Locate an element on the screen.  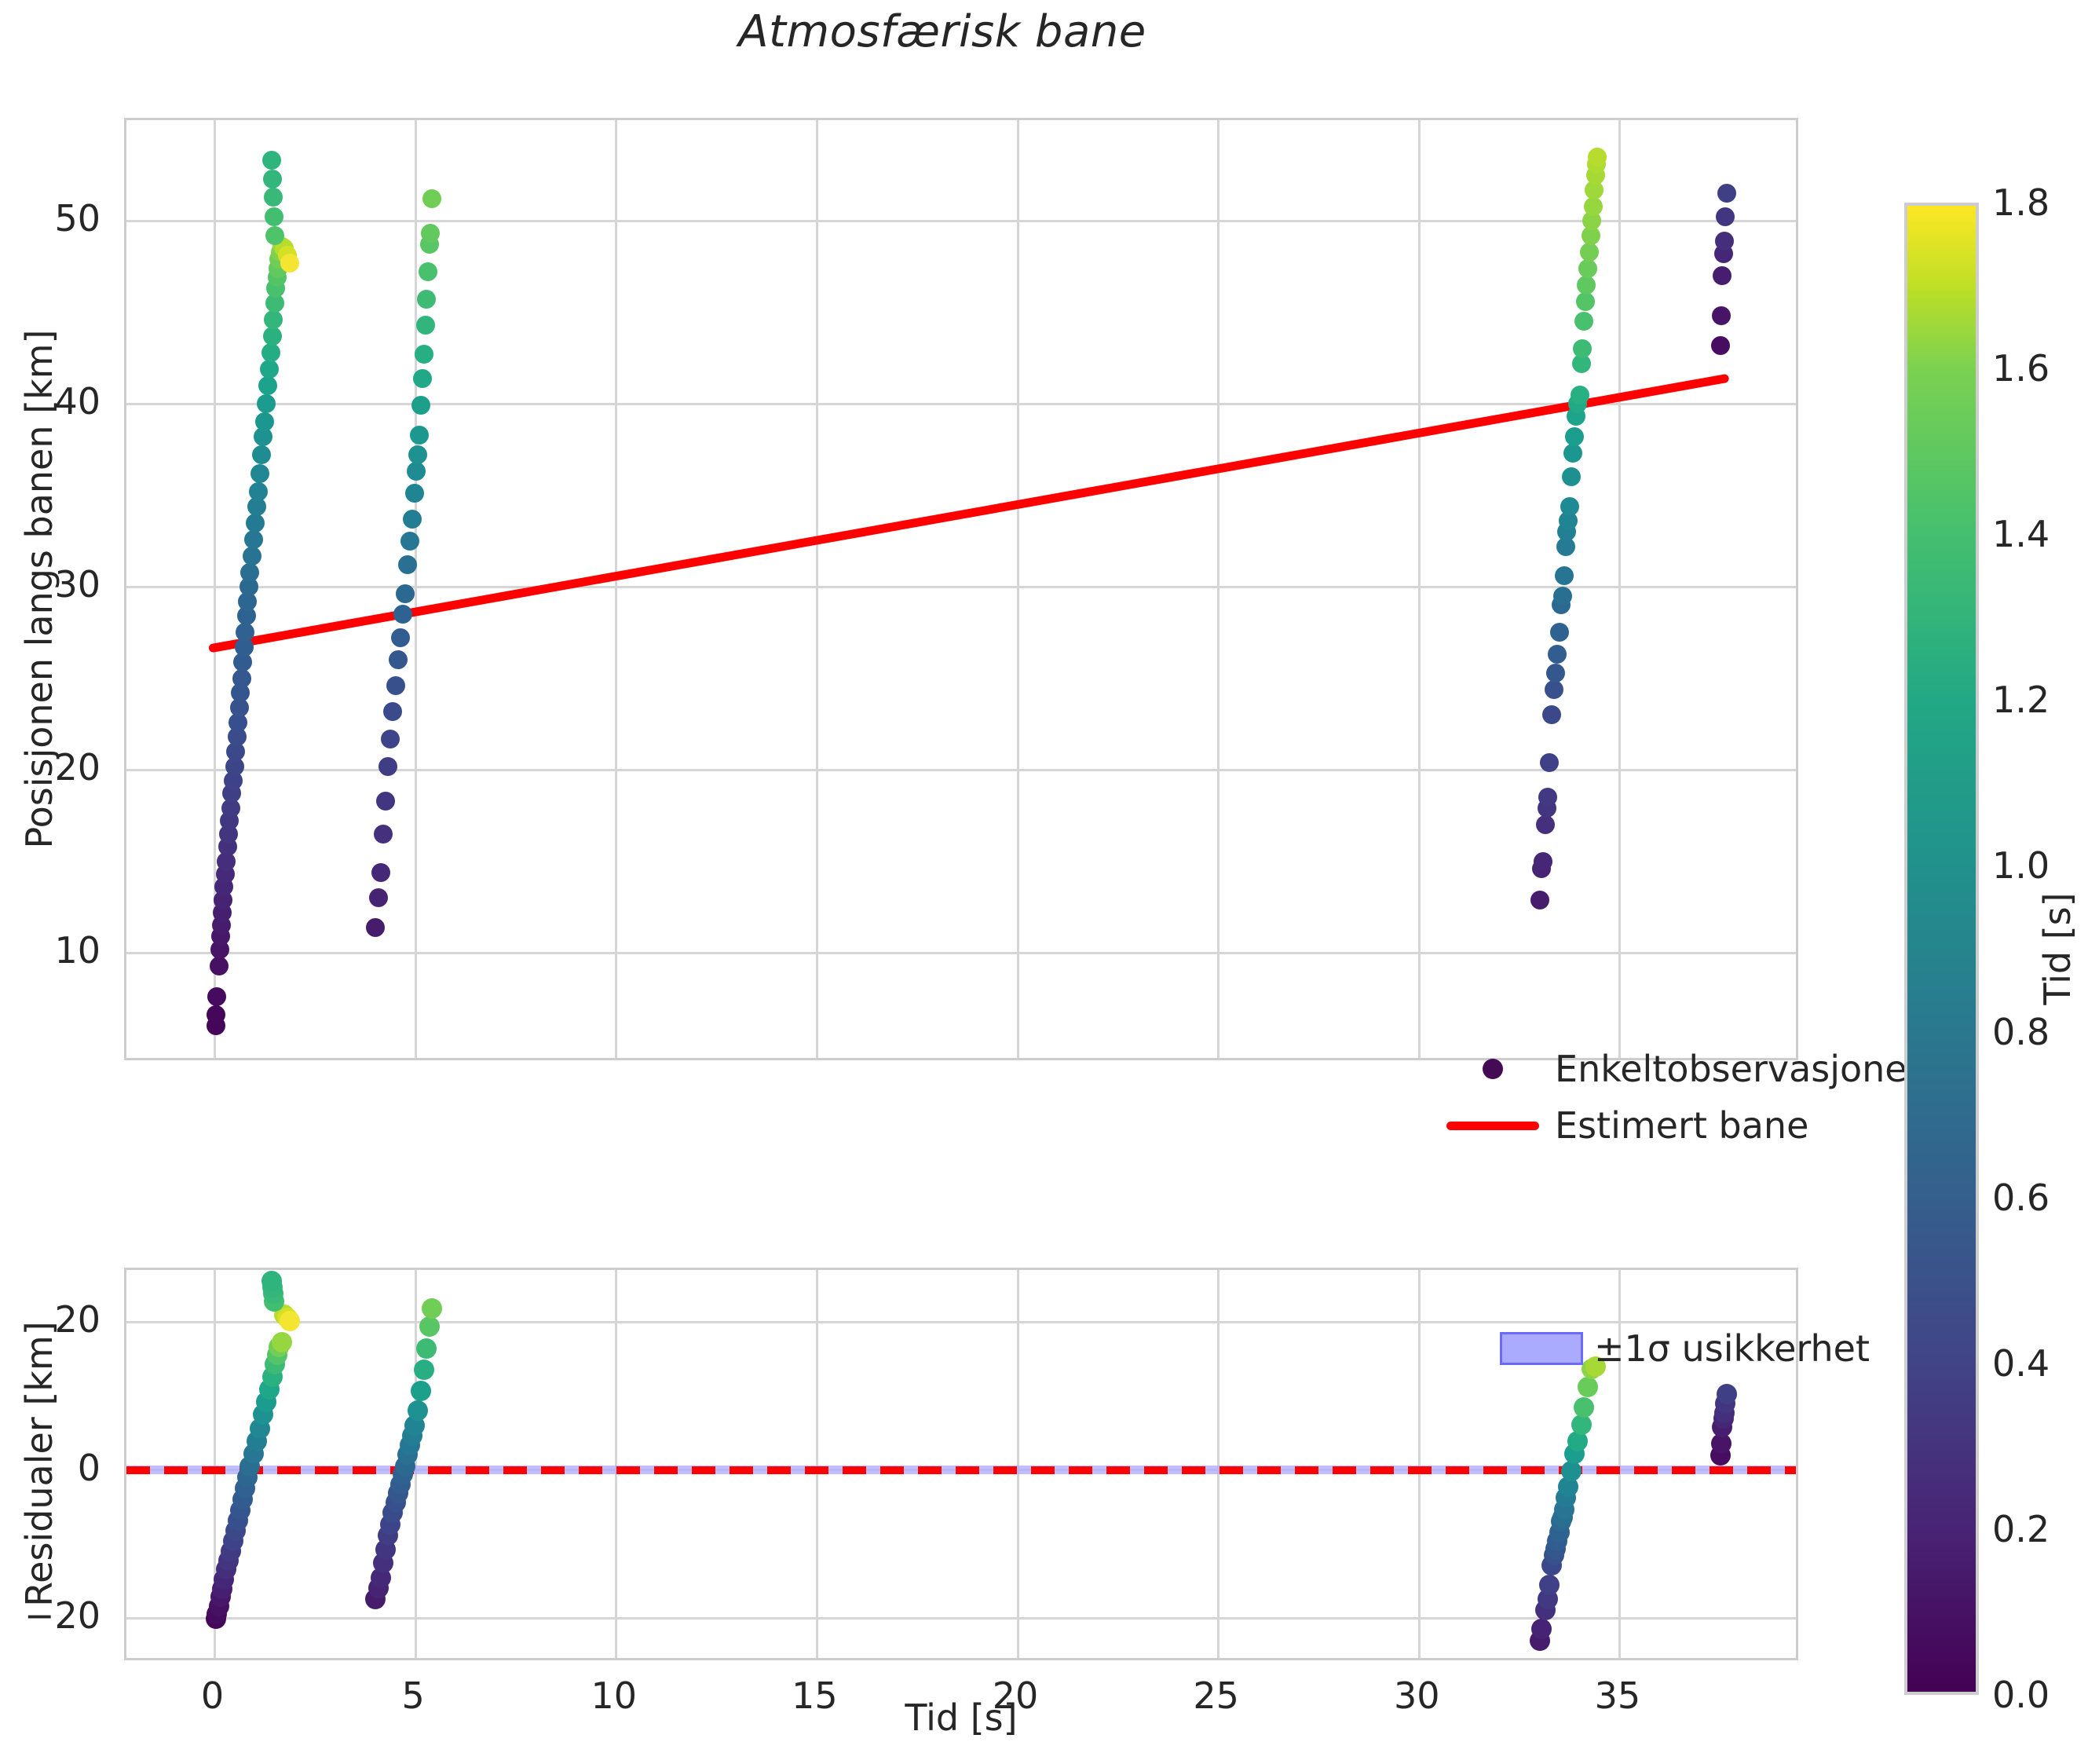
colorbar-tick-label: 1.8 is located at coordinates (2021, 202).